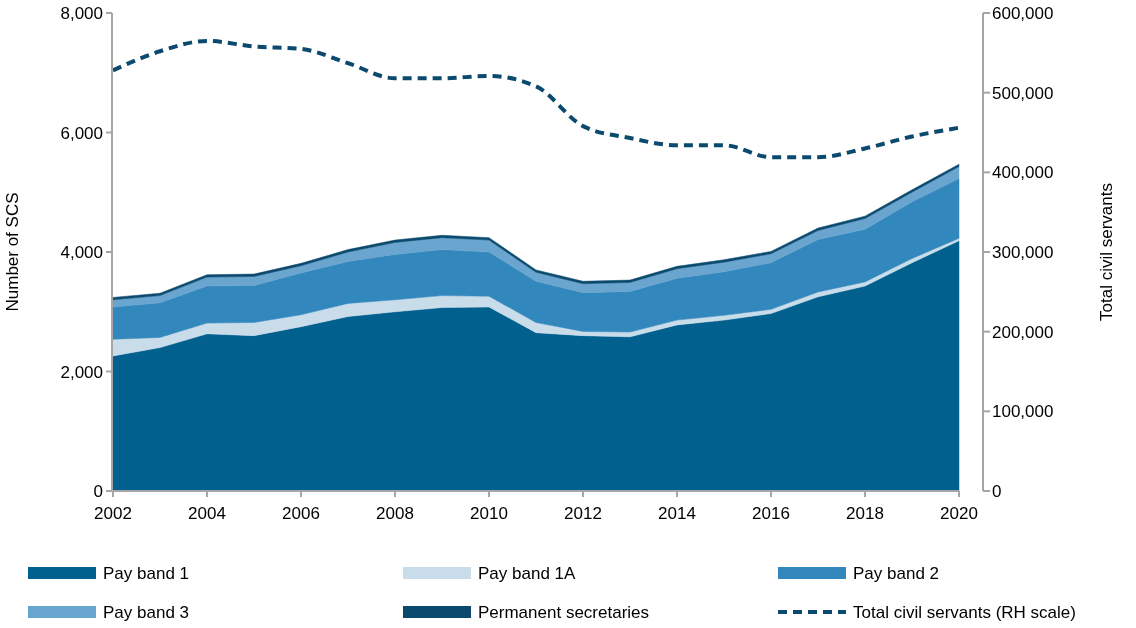 Image resolution: width=1136 pixels, height=628 pixels. I want to click on y2-tick-label: 100,000, so click(1023, 412).